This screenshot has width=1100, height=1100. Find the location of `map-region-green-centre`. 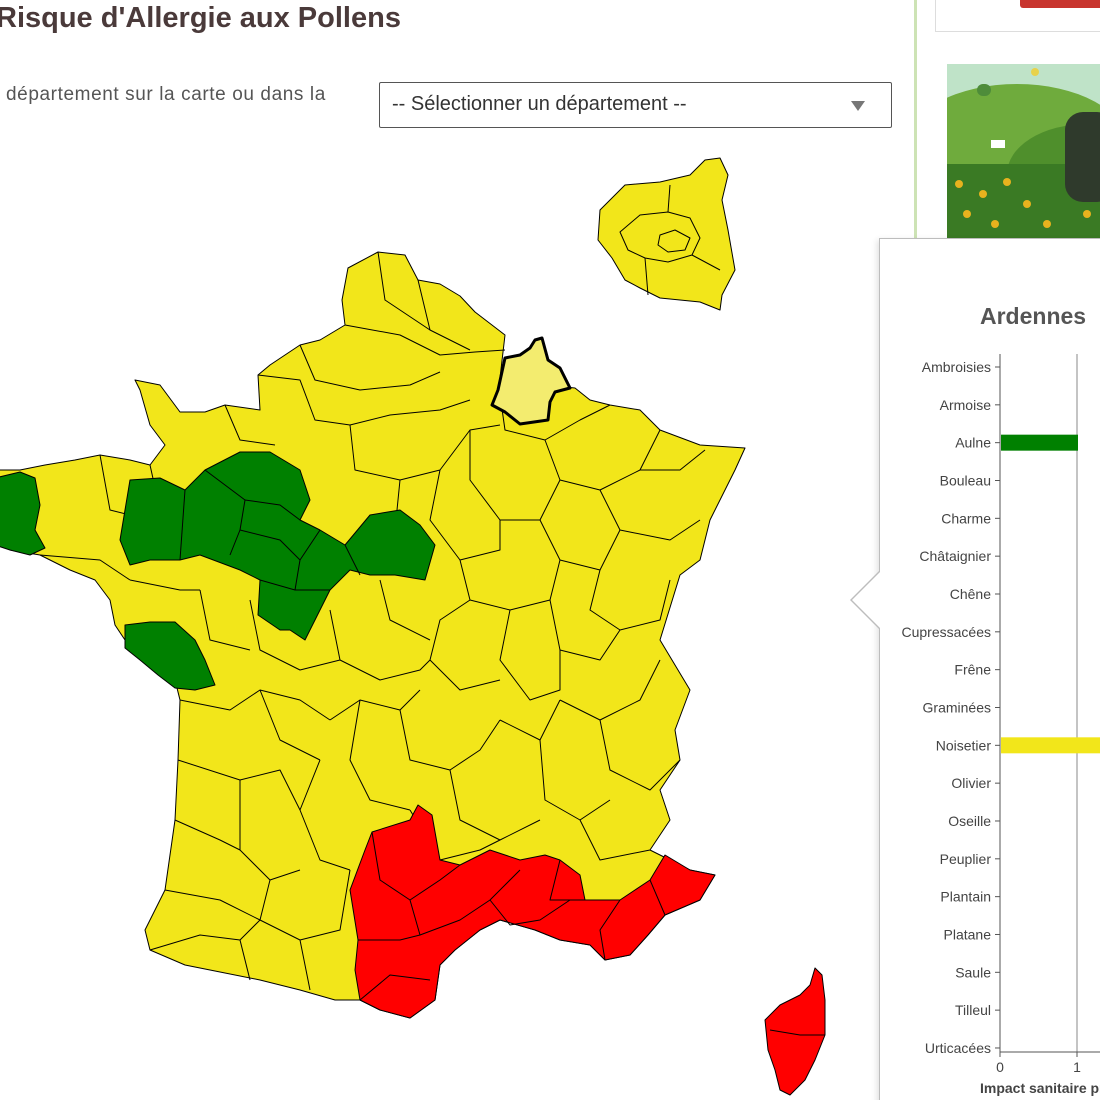

map-region-green-centre is located at coordinates (277, 546).